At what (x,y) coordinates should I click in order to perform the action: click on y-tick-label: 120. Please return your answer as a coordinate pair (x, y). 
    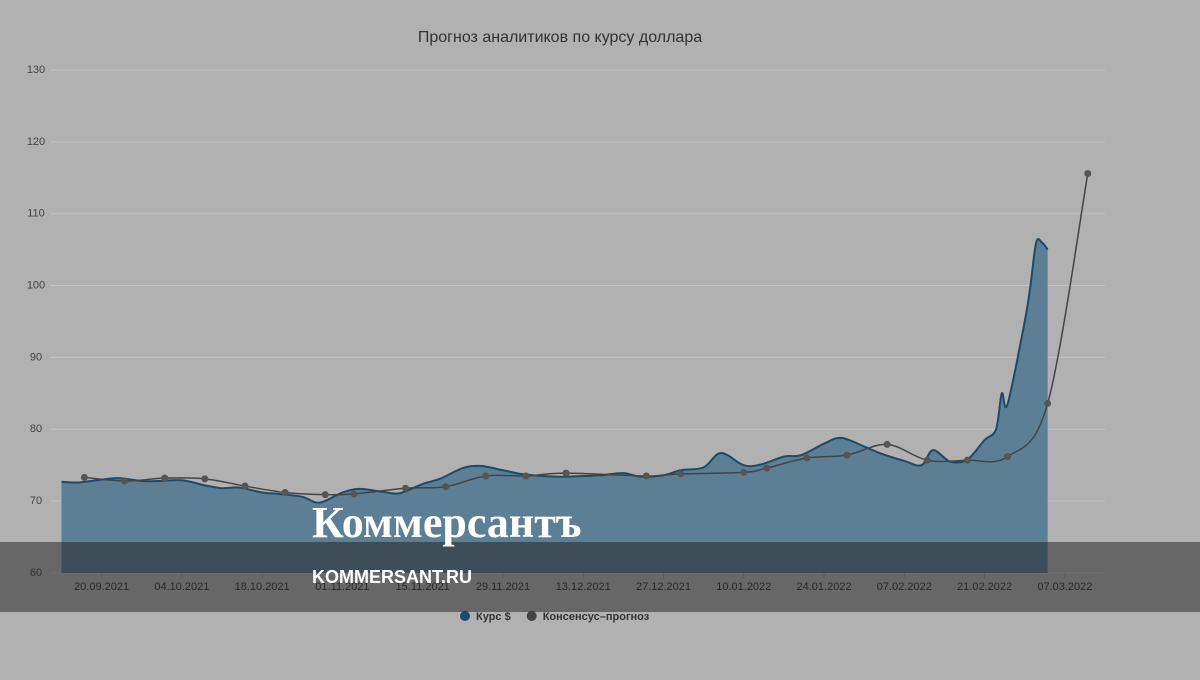
    Looking at the image, I should click on (36, 142).